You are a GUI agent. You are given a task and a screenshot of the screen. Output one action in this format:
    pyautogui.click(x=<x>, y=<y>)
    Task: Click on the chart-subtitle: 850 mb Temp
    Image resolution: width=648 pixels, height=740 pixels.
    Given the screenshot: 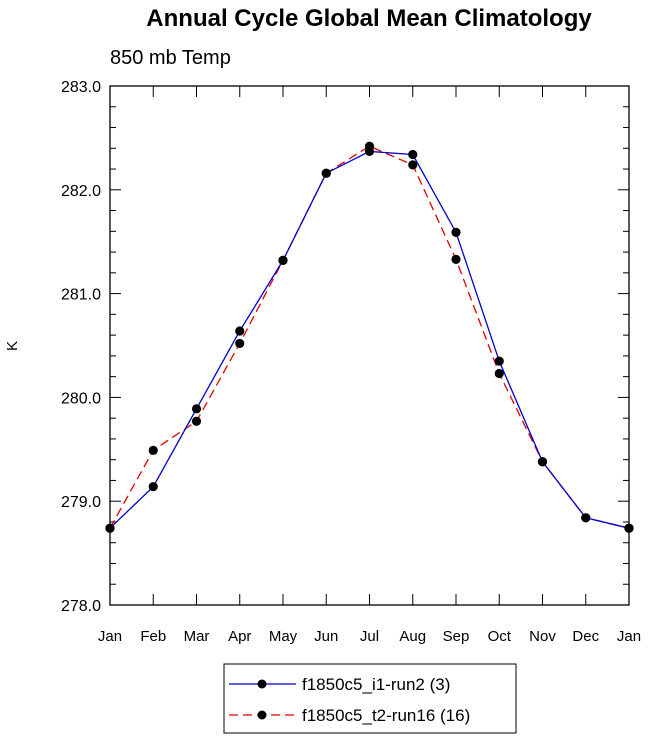 What is the action you would take?
    pyautogui.click(x=170, y=58)
    